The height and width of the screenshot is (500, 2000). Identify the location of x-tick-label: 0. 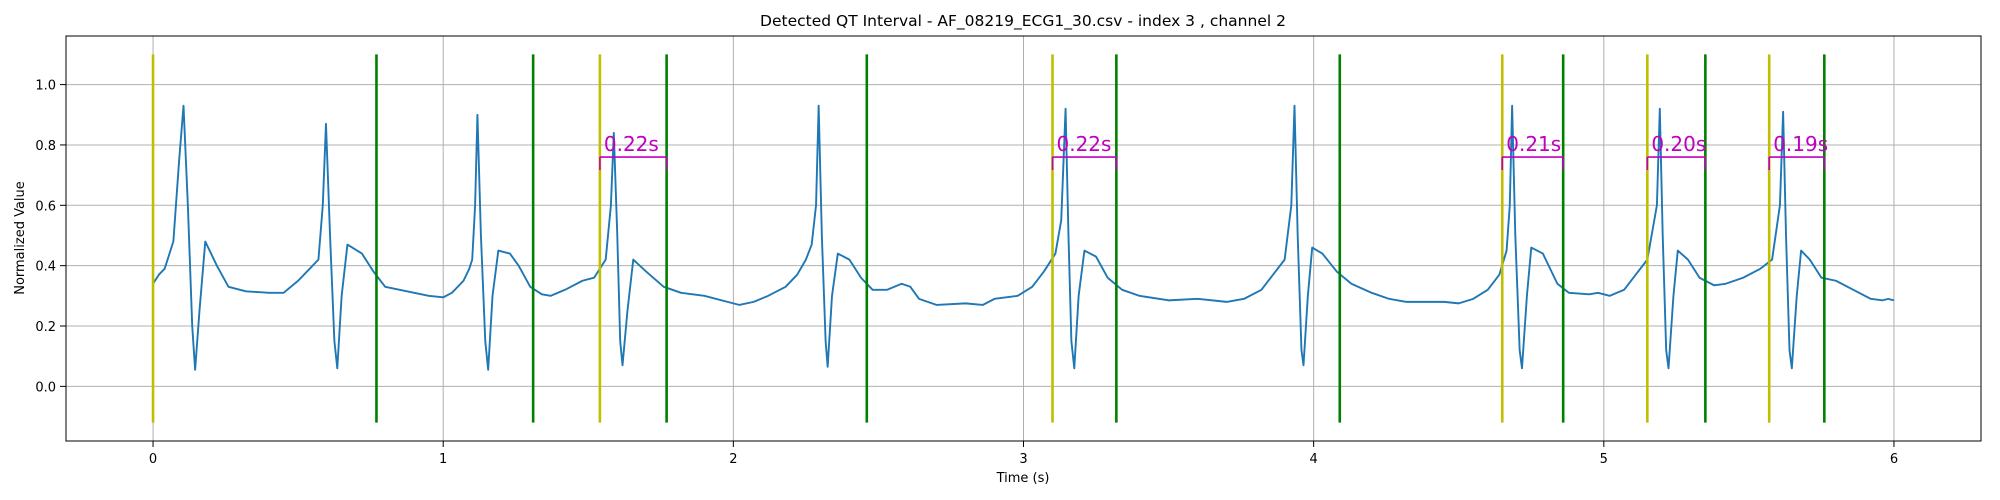
(153, 459).